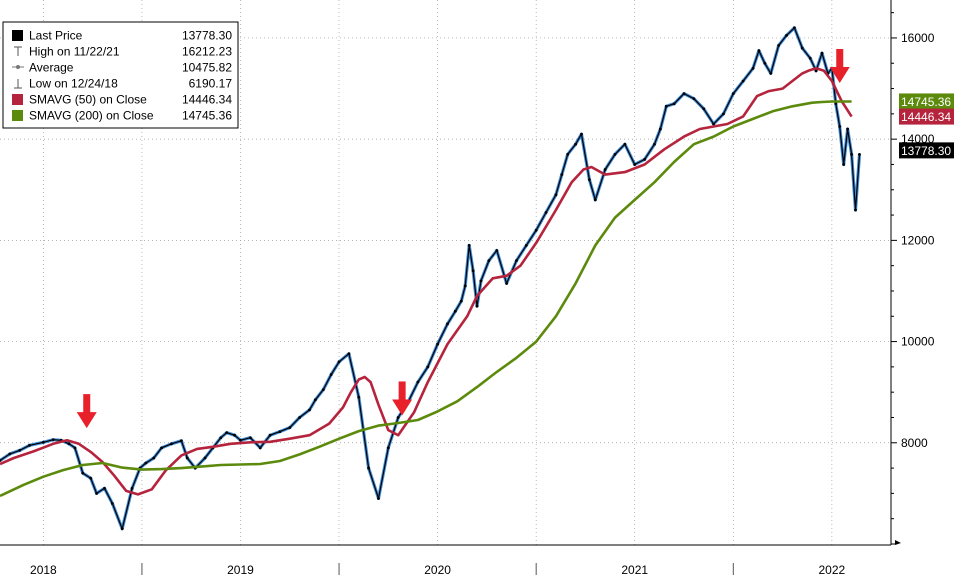  Describe the element at coordinates (898, 542) in the screenshot. I see `axis-arrow-icon` at that location.